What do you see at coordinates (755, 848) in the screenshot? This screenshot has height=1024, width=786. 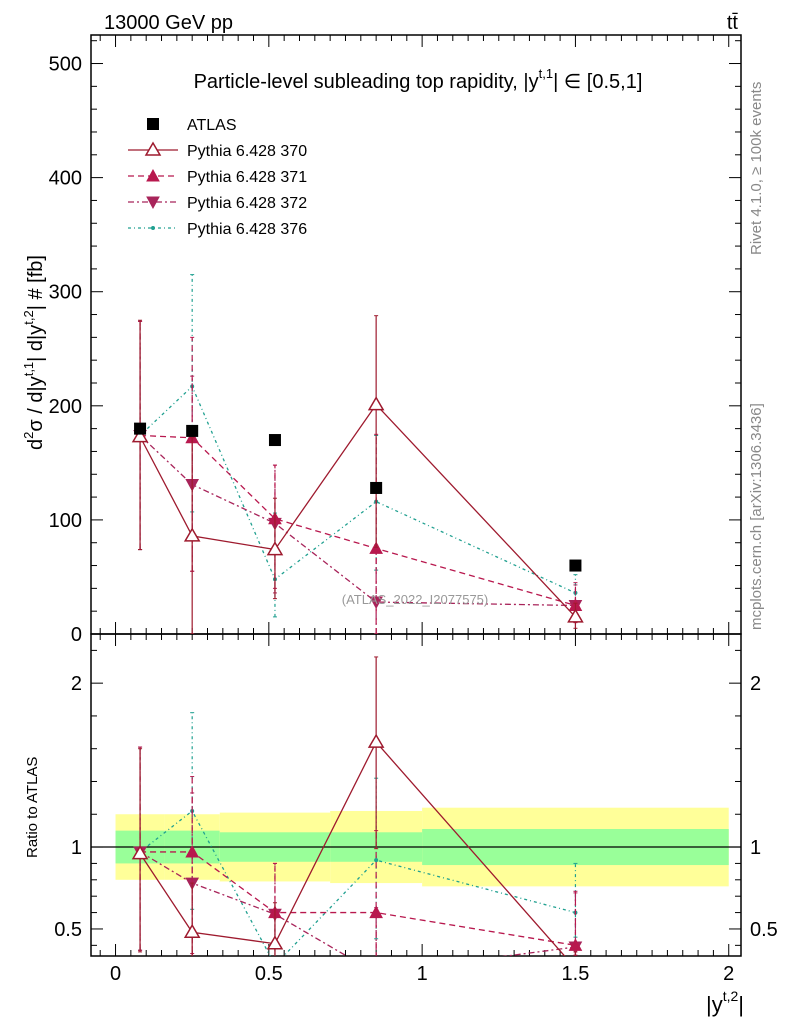 I see `ratio-tick-label-right-1: 1` at bounding box center [755, 848].